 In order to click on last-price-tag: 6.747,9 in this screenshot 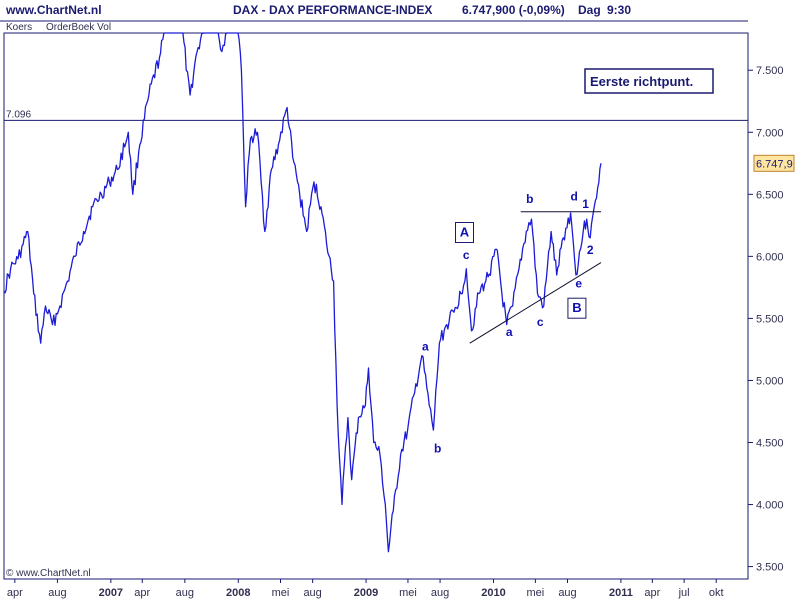, I will do `click(774, 163)`.